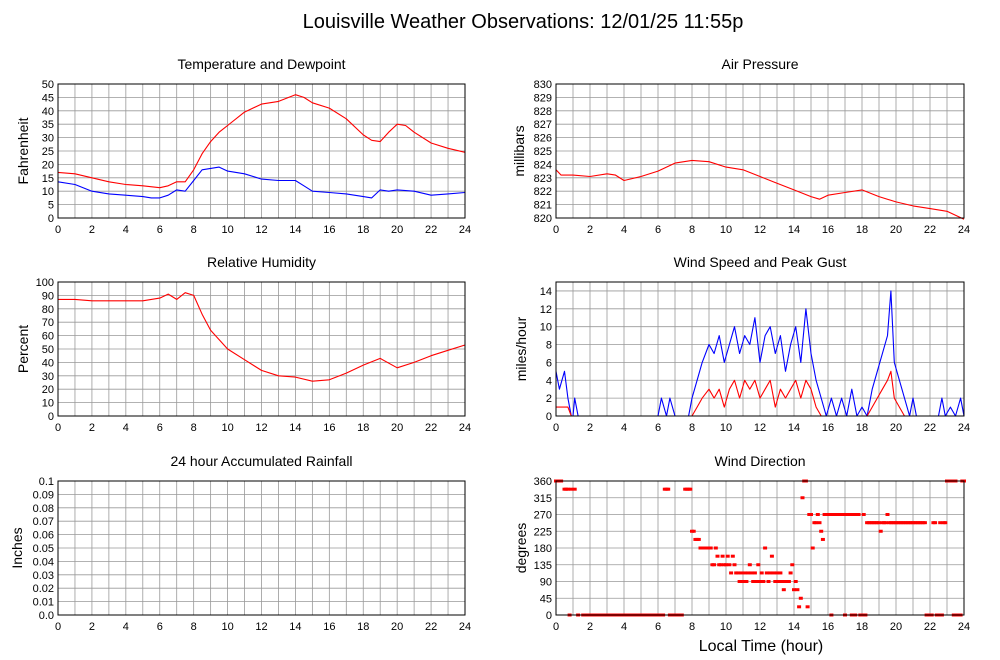  I want to click on direction-xtick-label: 0, so click(556, 627).